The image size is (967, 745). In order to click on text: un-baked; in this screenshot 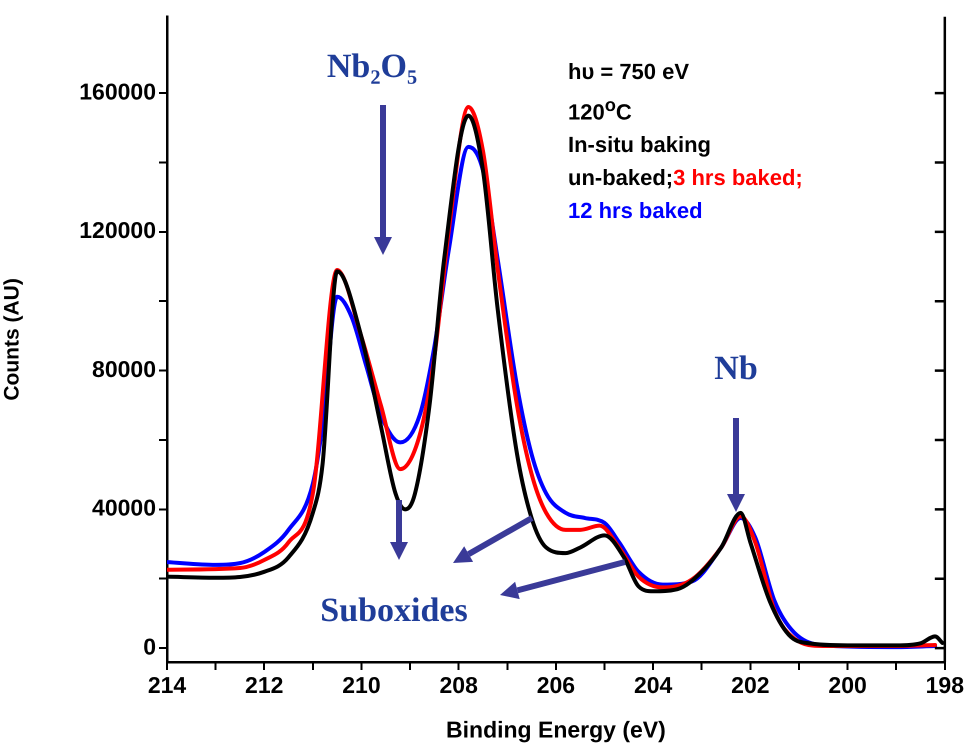, I will do `click(621, 177)`.